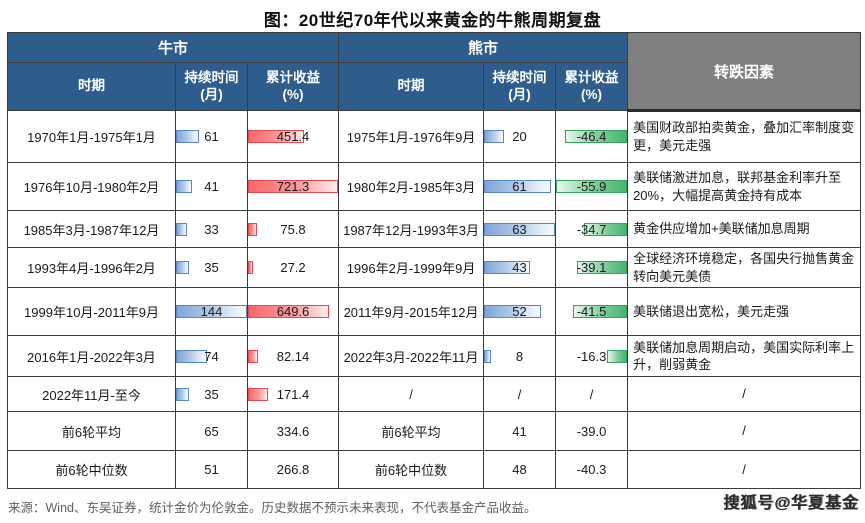 The height and width of the screenshot is (523, 865). I want to click on bear-return-value: -41.5, so click(591, 312).